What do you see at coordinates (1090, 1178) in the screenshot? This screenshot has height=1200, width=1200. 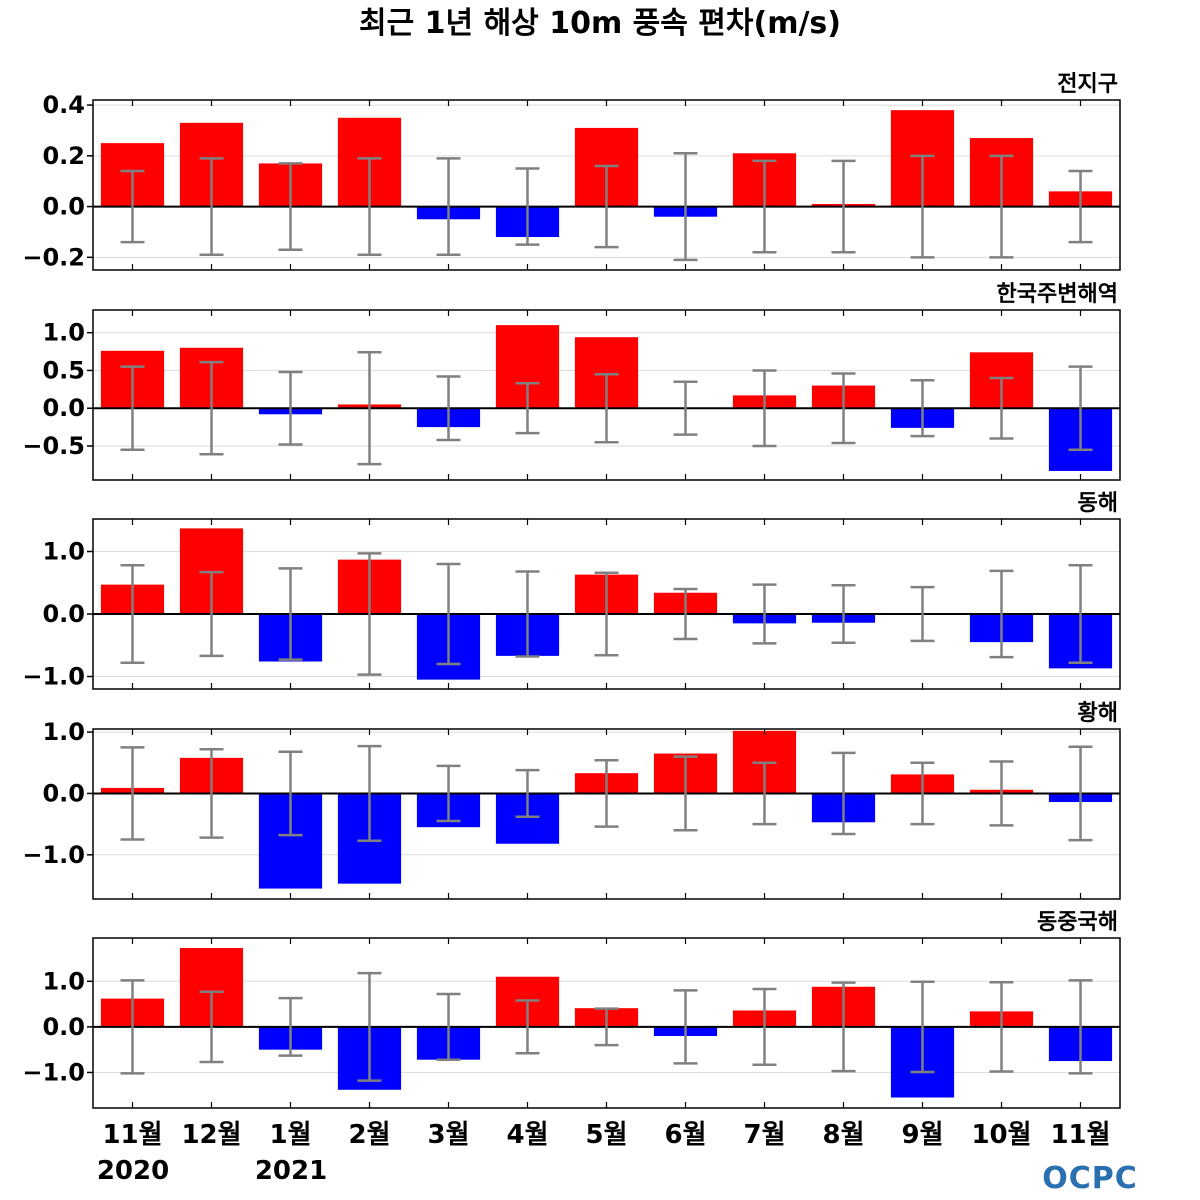 I see `ocpc-logo: OCPC` at bounding box center [1090, 1178].